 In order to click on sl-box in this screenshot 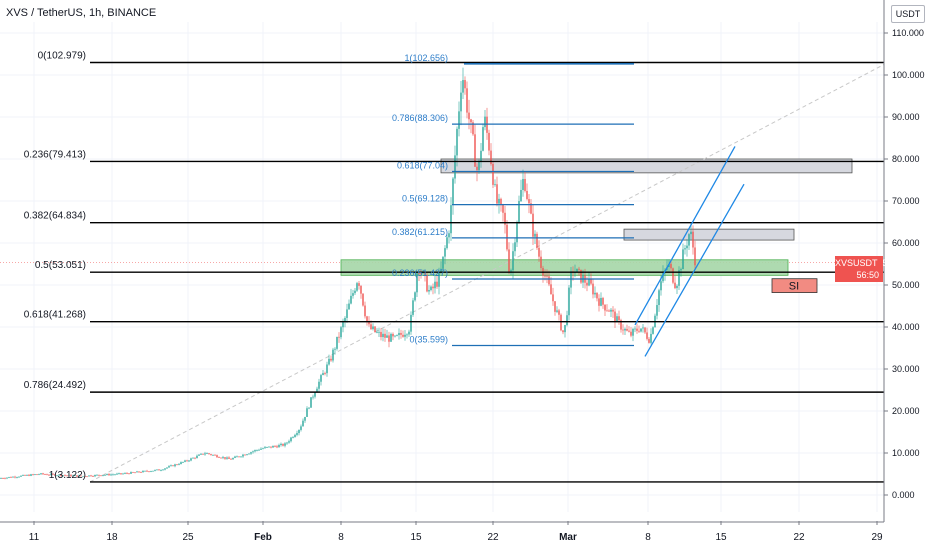, I will do `click(794, 285)`.